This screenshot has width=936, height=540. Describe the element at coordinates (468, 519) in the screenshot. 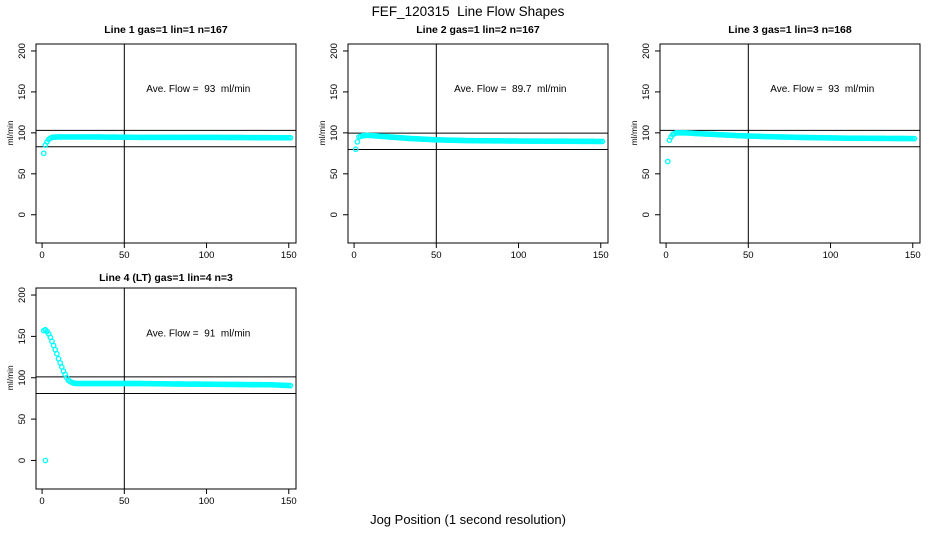

I see `x-axis-label: Jog Position (1 second resolution)` at that location.